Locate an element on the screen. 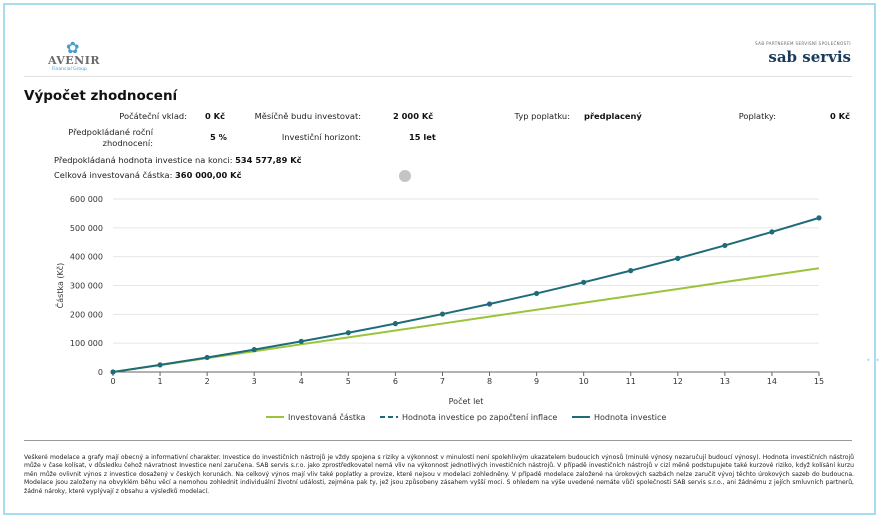  fee-type-value: předplacený is located at coordinates (613, 116).